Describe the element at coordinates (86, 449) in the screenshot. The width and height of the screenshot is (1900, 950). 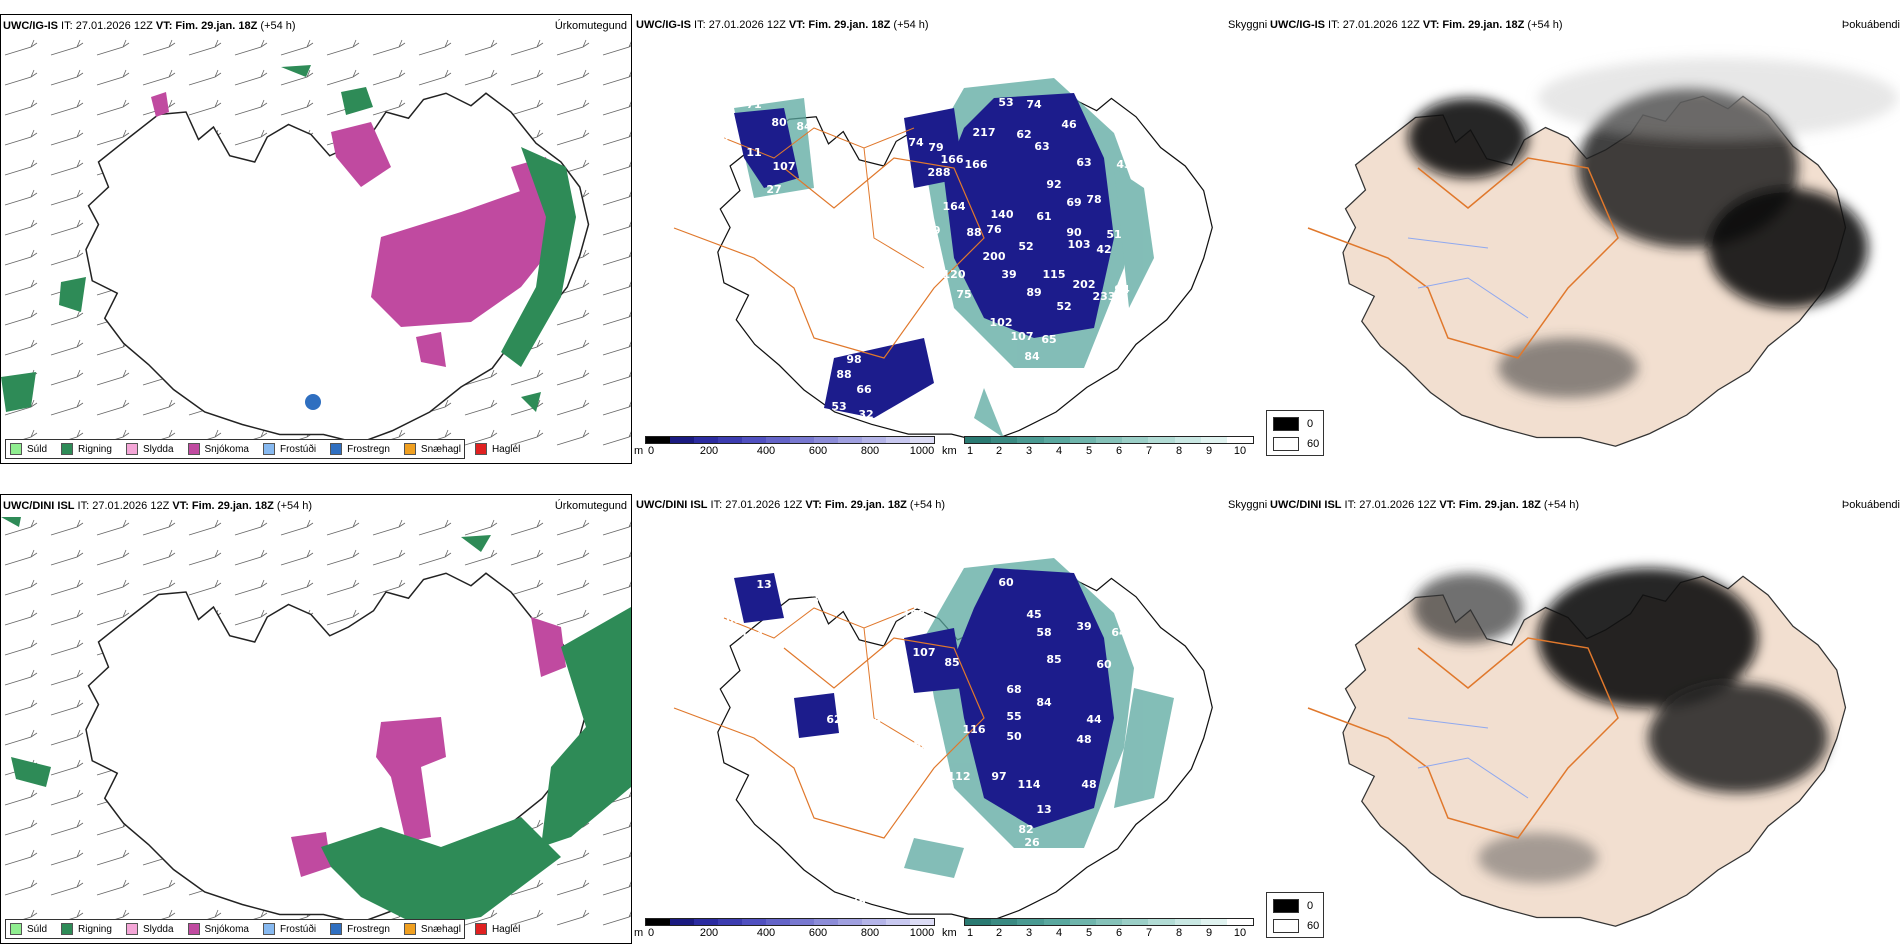
I see `legend-item: Rigning` at that location.